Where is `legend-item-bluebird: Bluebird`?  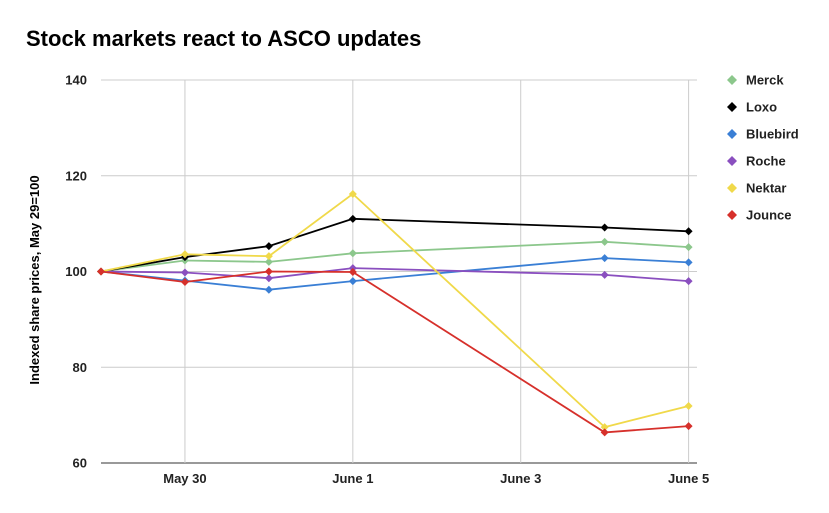
legend-item-bluebird: Bluebird is located at coordinates (763, 134).